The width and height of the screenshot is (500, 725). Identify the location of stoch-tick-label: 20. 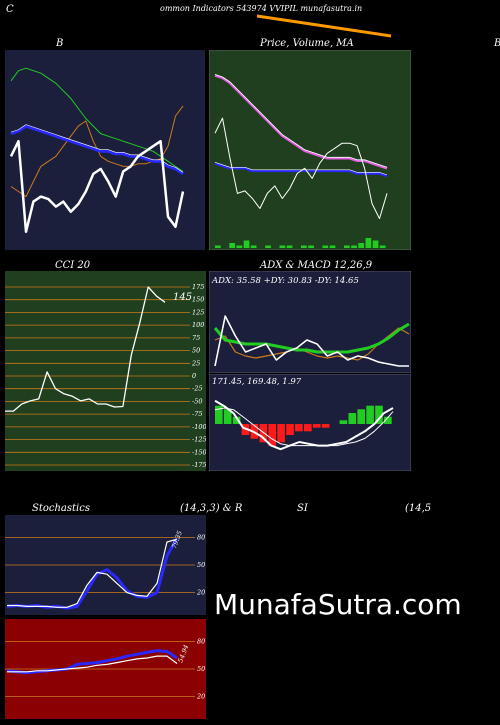
(200, 593).